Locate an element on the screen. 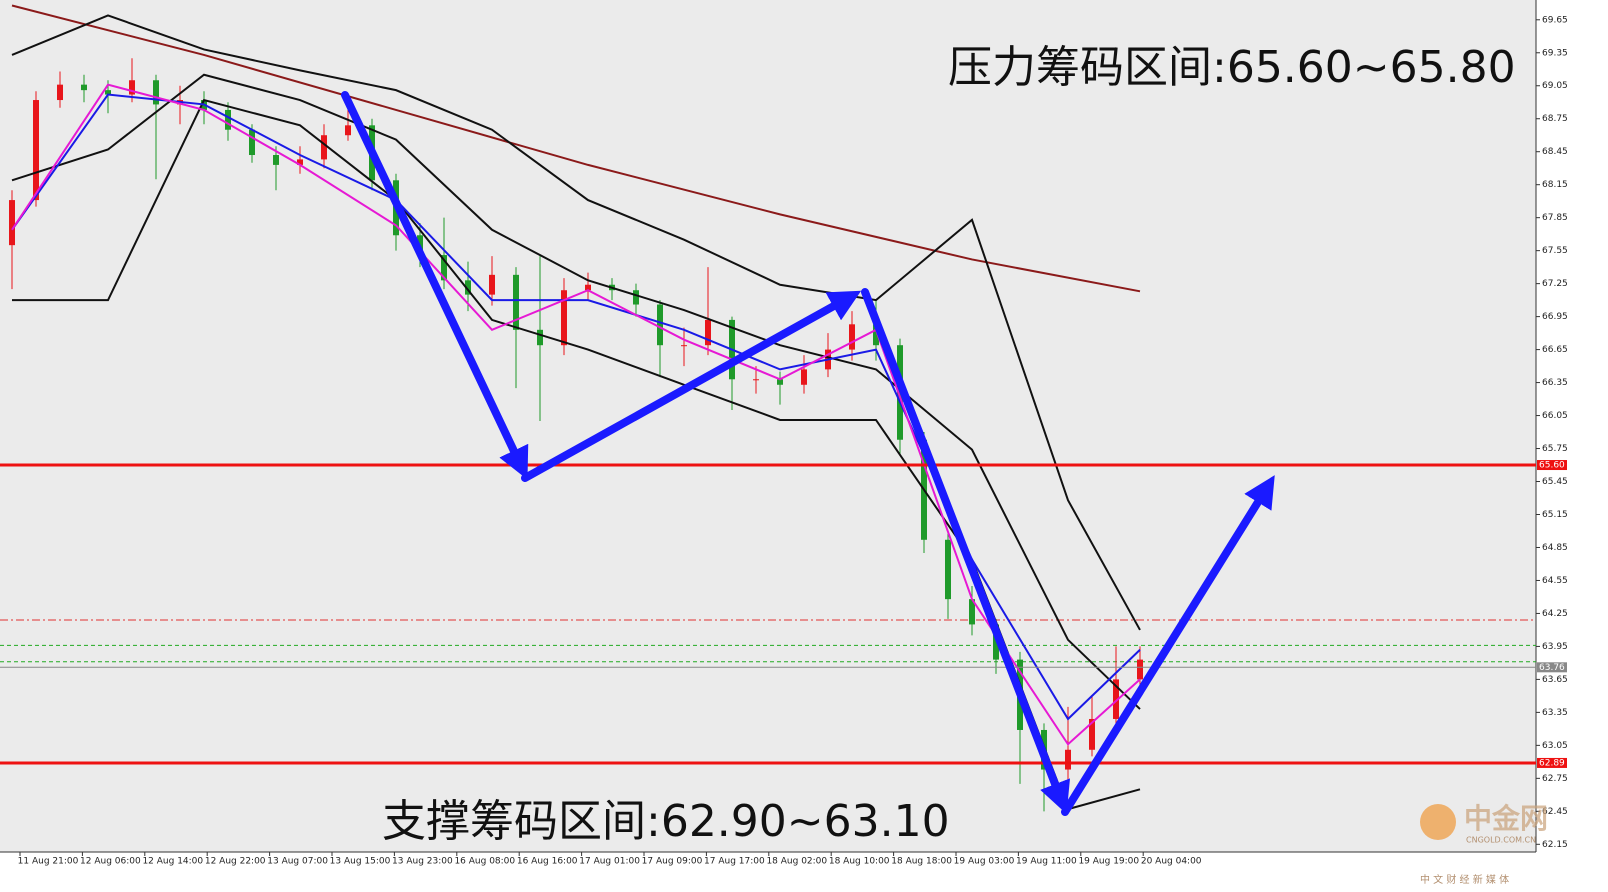 This screenshot has width=1608, height=892. watermark-logo is located at coordinates (1438, 822).